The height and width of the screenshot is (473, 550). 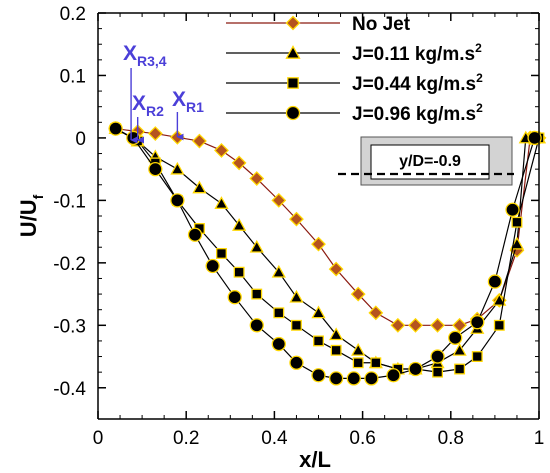 I want to click on y-tick-label: -0.4, so click(x=69, y=389).